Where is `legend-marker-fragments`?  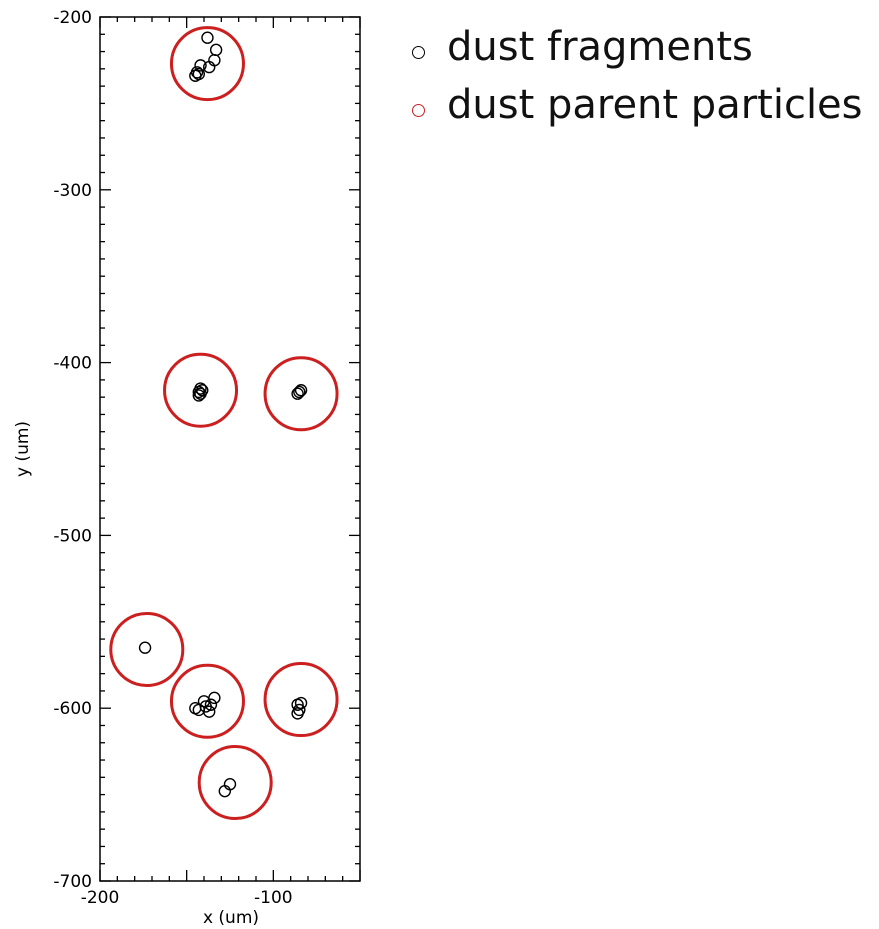 legend-marker-fragments is located at coordinates (418, 52).